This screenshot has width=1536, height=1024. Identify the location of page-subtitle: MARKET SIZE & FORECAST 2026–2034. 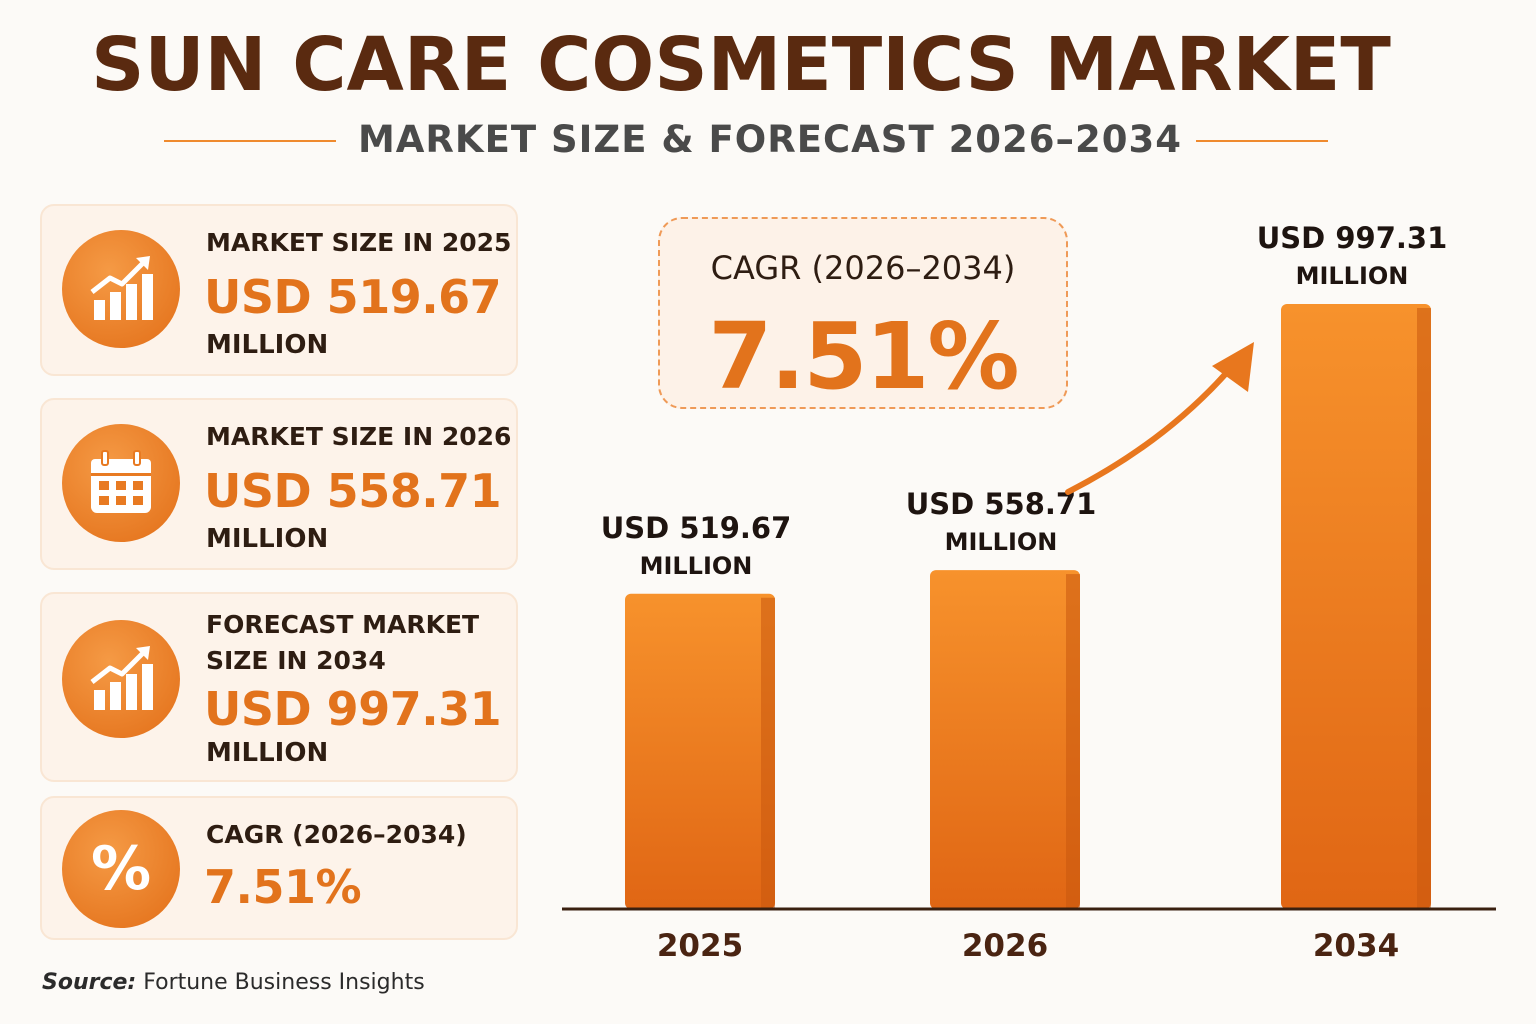
(770, 139).